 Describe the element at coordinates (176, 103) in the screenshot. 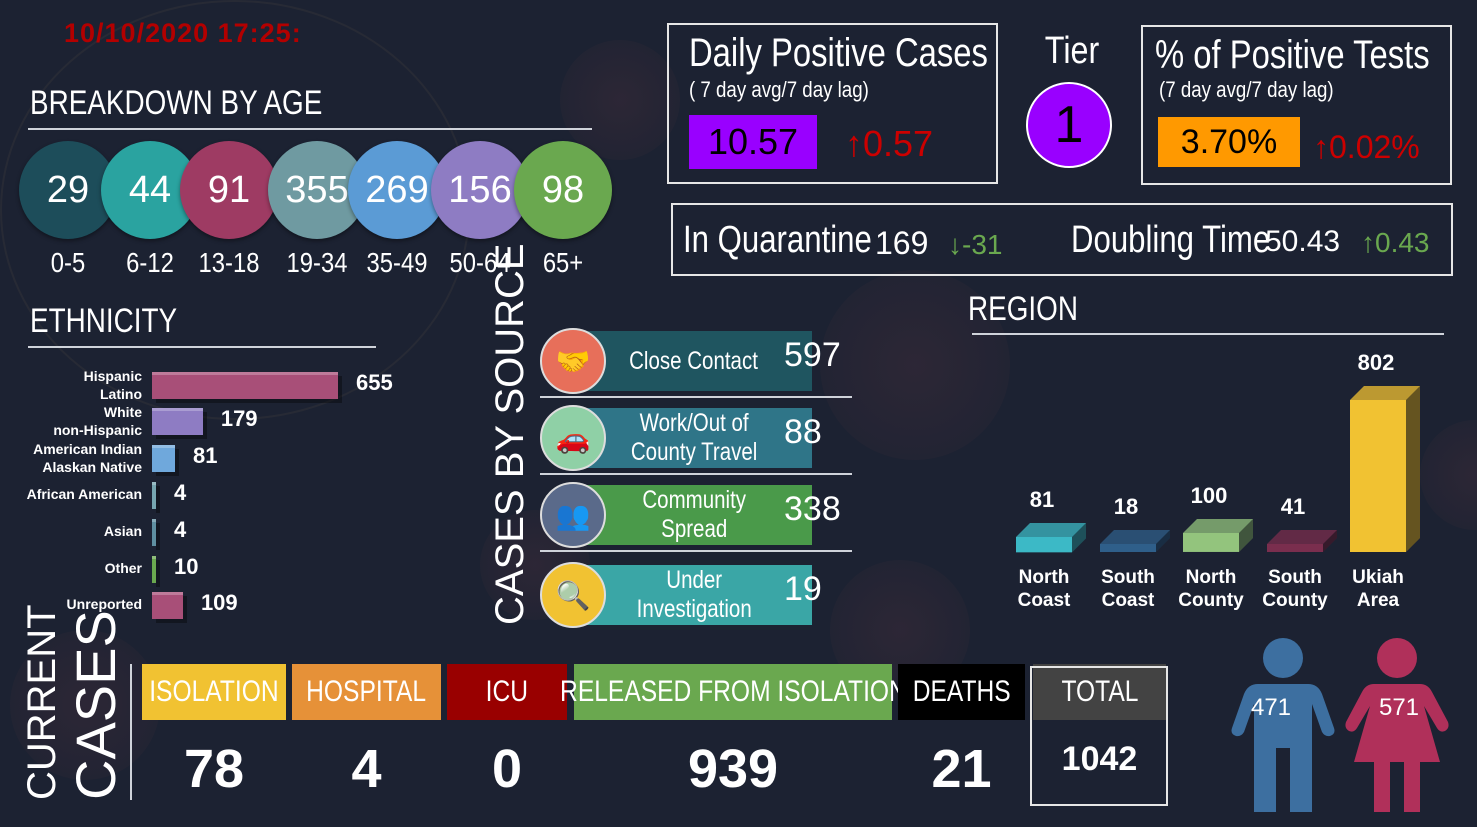

I see `age-section-title: BREAKDOWN BY AGE` at that location.